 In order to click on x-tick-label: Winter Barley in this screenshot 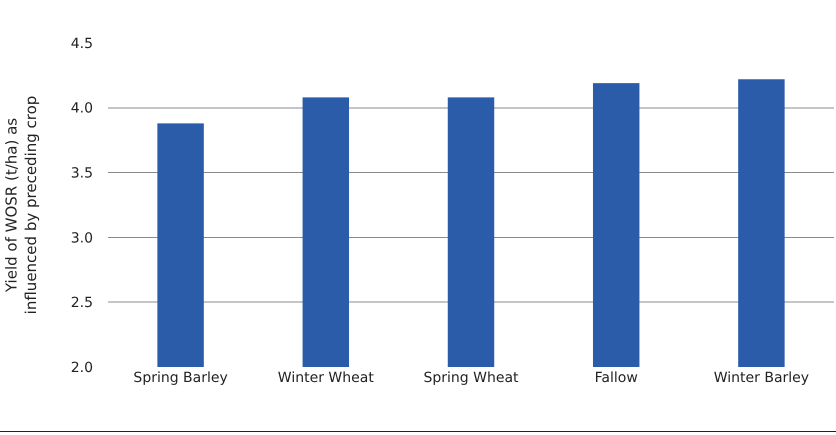, I will do `click(762, 378)`.